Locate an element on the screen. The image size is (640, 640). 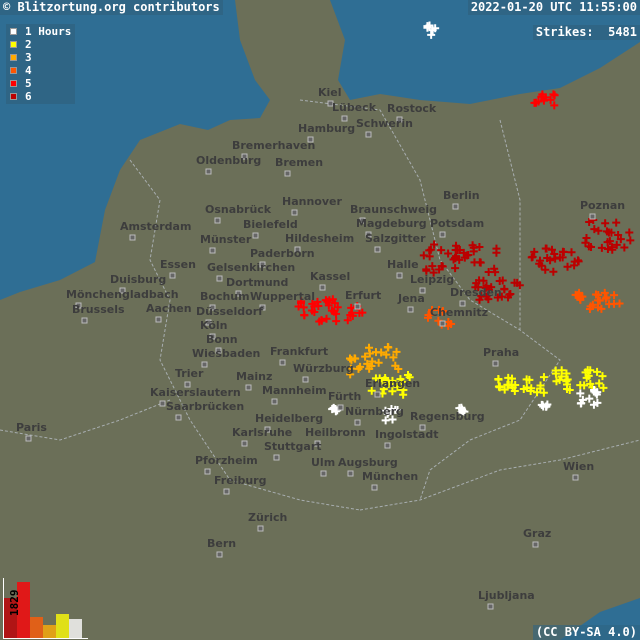
age-legend: 1 Hours 2 3 4 5 6 is located at coordinates (41, 64).